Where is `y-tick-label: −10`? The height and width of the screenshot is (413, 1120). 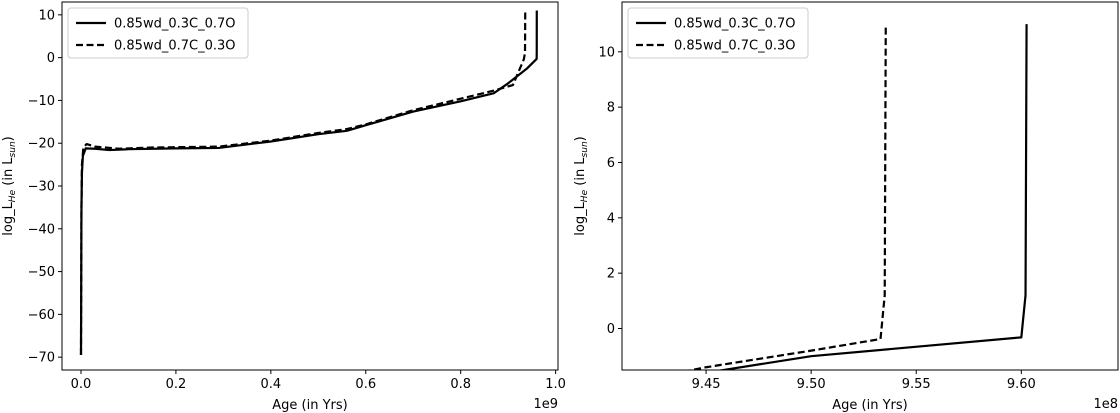 y-tick-label: −10 is located at coordinates (41, 101).